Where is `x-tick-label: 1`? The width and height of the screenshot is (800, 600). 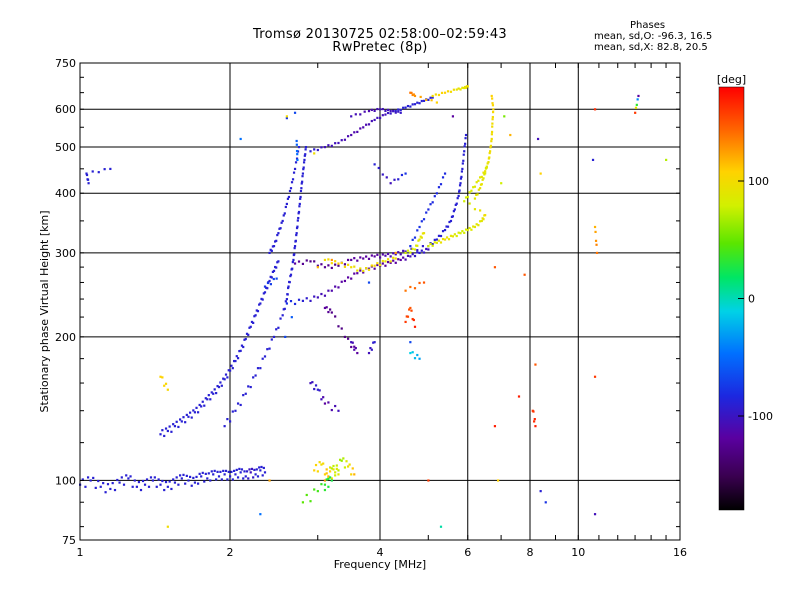 x-tick-label: 1 is located at coordinates (80, 552).